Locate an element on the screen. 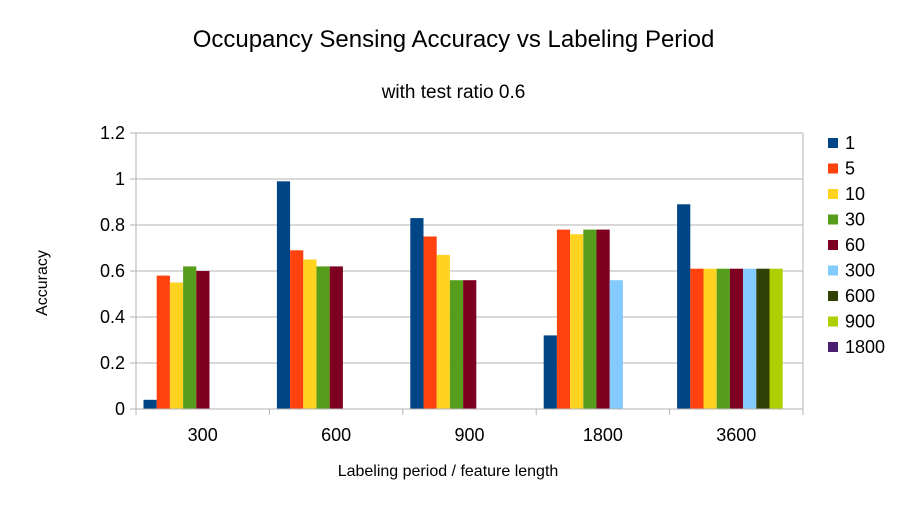 Image resolution: width=907 pixels, height=510 pixels. legend-label: 600 is located at coordinates (860, 296).